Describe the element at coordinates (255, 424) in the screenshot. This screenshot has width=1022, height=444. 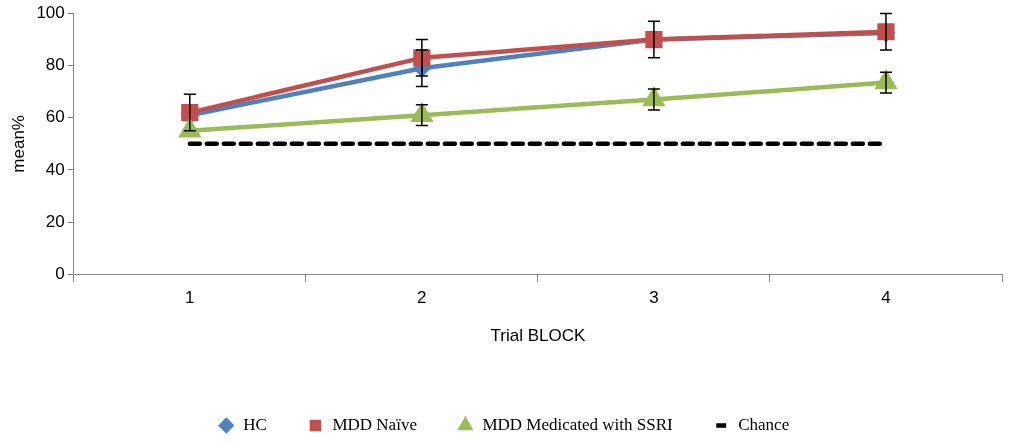
I see `legend-label: HC` at that location.